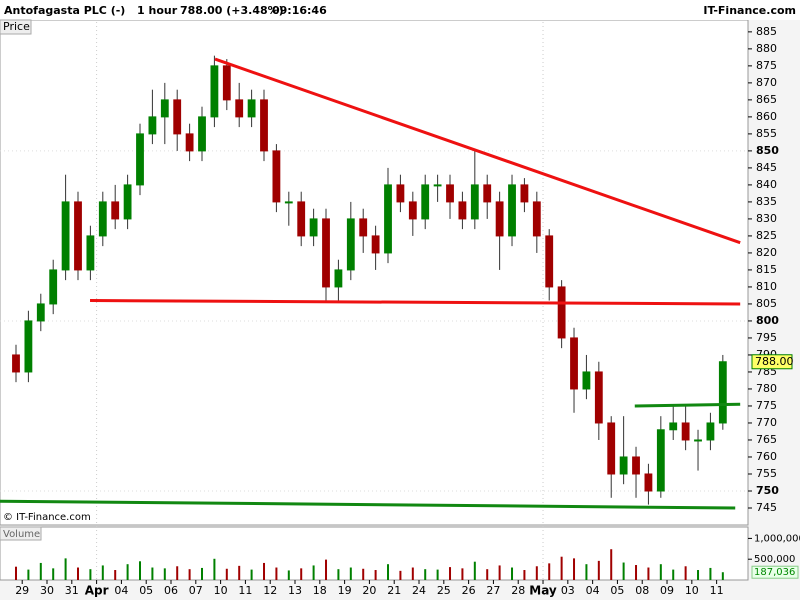 The height and width of the screenshot is (604, 800). I want to click on volume-label: Volume, so click(21, 534).